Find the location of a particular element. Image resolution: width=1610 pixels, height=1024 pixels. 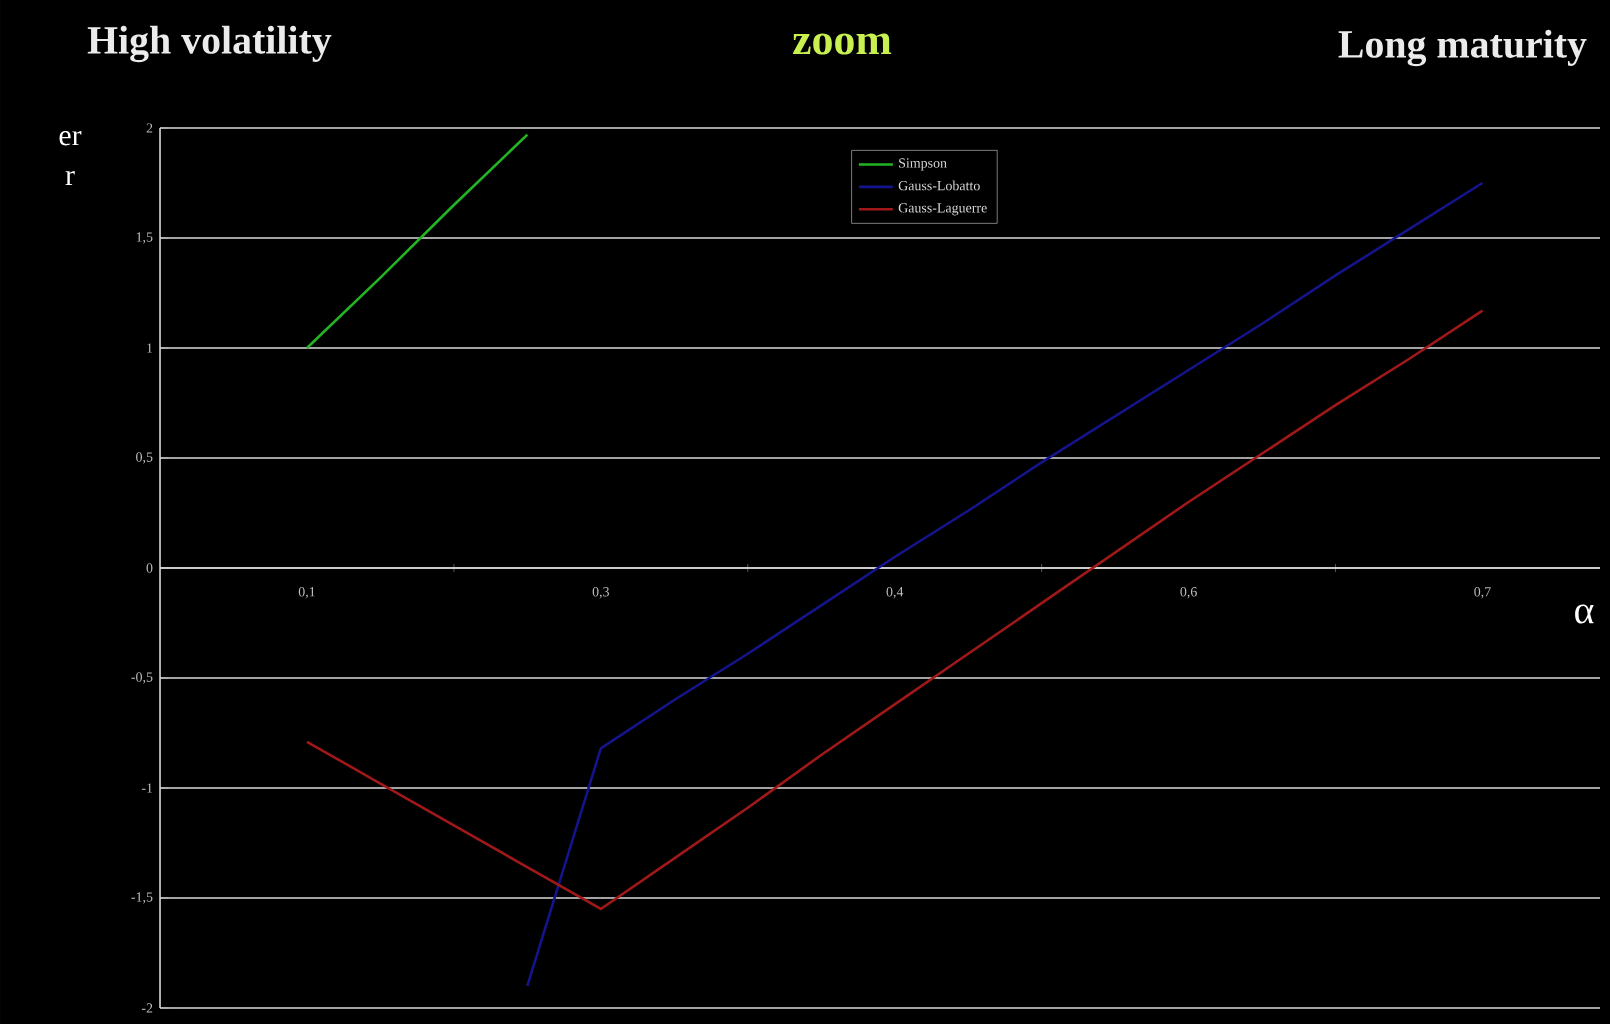

chart-title: zoom is located at coordinates (842, 44).